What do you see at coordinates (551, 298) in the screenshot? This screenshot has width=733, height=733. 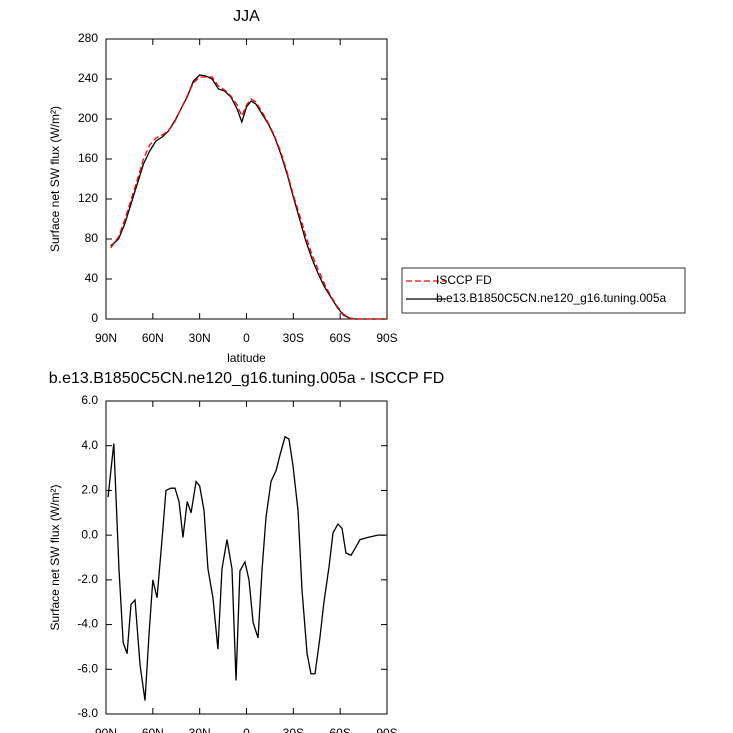 I see `legend-label: b.e13.B1850C5CN.ne120_g16.tuning.005a` at bounding box center [551, 298].